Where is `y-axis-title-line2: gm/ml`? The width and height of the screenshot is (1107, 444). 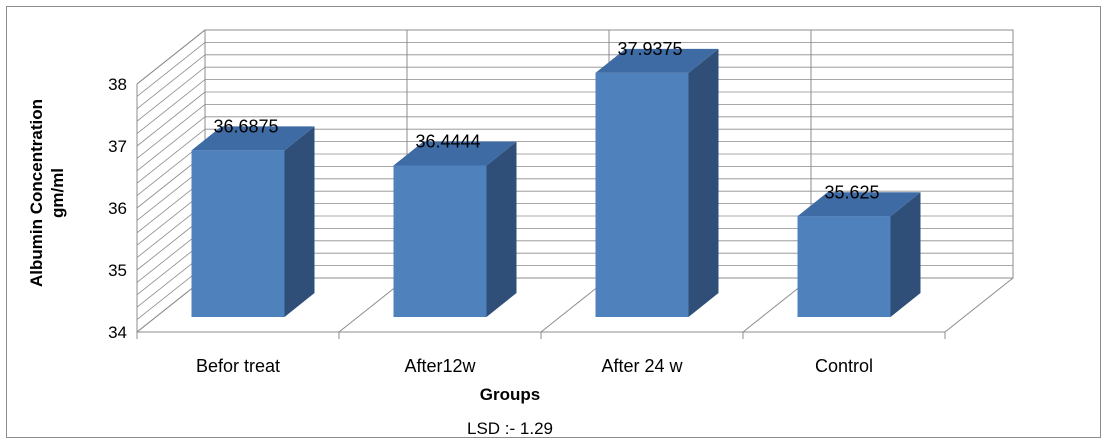
y-axis-title-line2: gm/ml is located at coordinates (57, 193).